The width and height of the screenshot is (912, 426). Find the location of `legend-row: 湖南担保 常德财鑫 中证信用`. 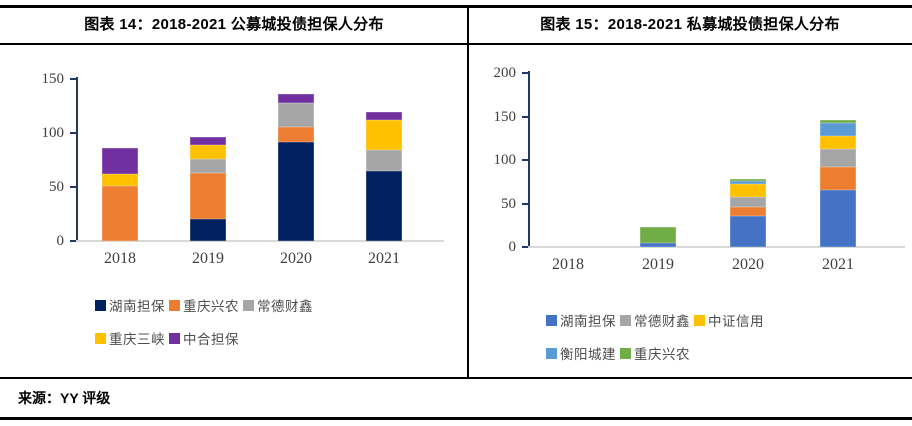

legend-row: 湖南担保 常德财鑫 中证信用 is located at coordinates (655, 320).